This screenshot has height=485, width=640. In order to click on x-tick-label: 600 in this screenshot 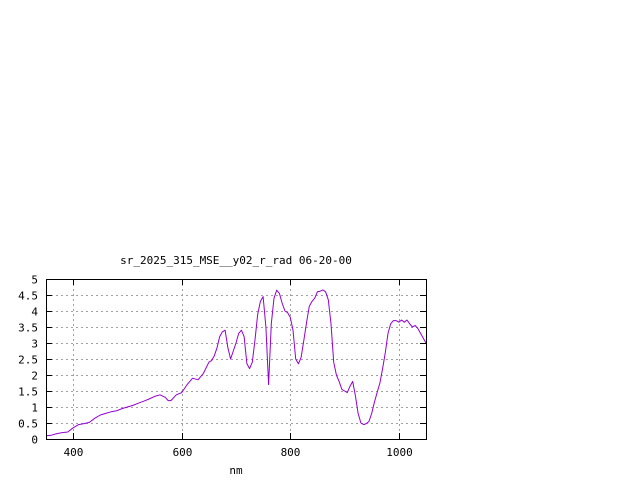, I will do `click(183, 452)`.